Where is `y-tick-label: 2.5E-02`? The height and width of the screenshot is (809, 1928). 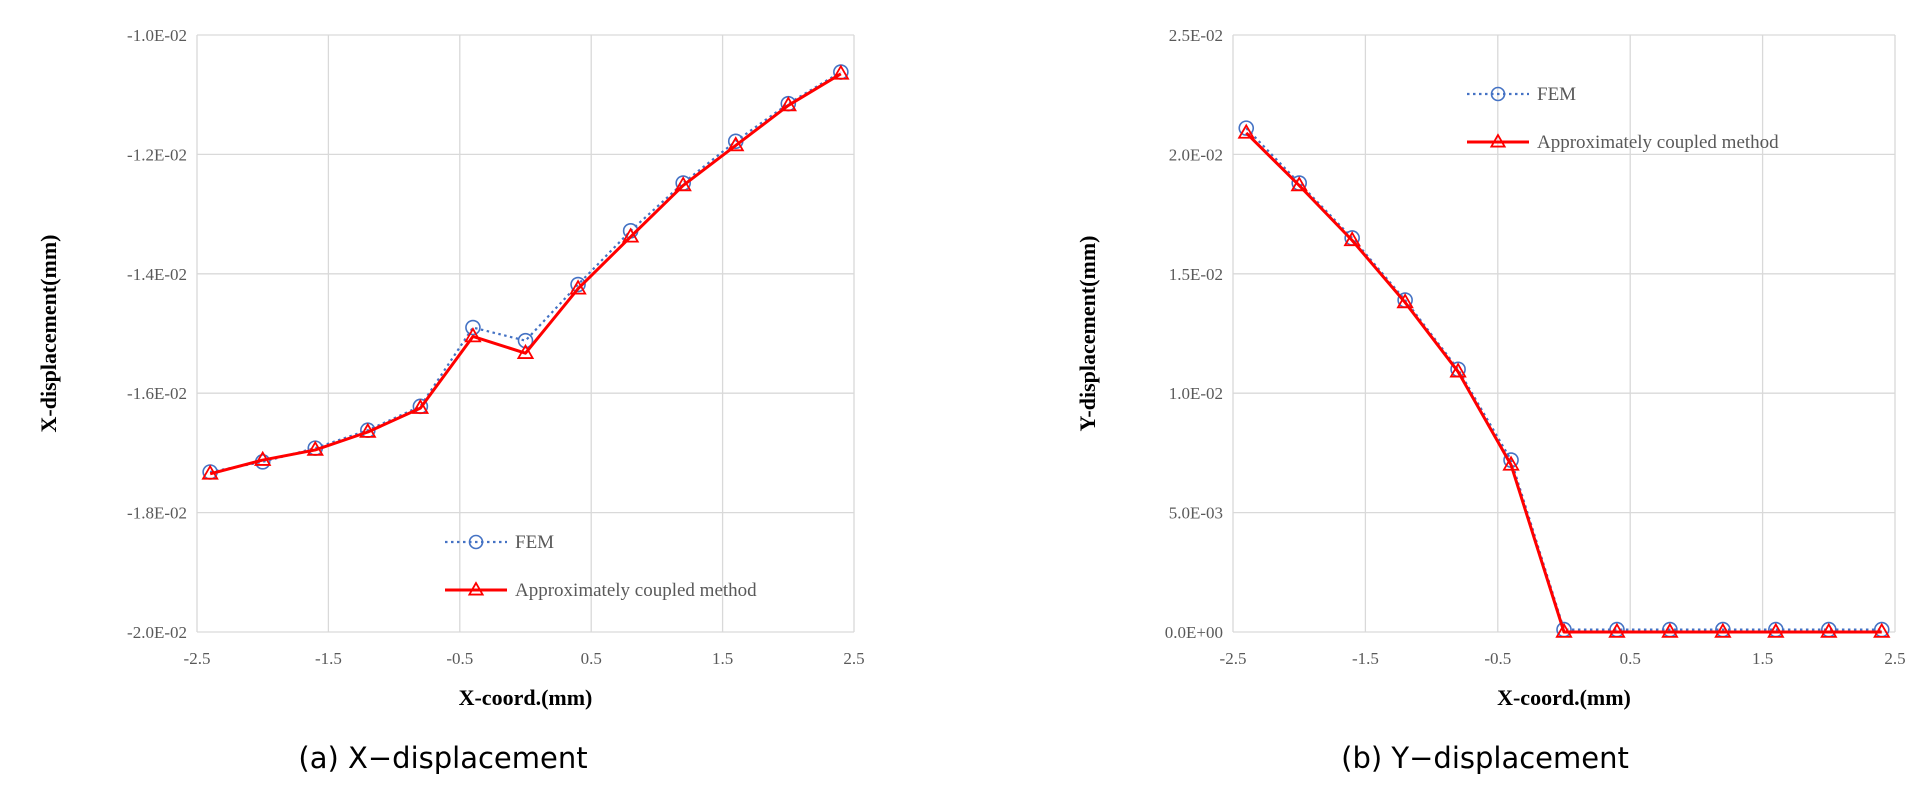 y-tick-label: 2.5E-02 is located at coordinates (1196, 35).